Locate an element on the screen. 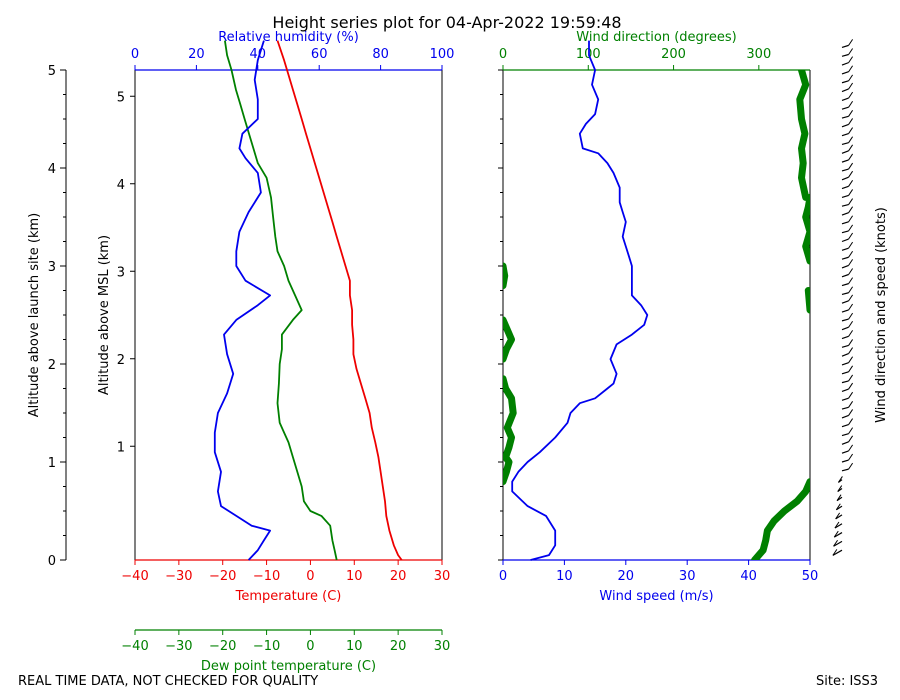 Image resolution: width=900 pixels, height=700 pixels. windspeed-tick-label: 40 is located at coordinates (748, 576).